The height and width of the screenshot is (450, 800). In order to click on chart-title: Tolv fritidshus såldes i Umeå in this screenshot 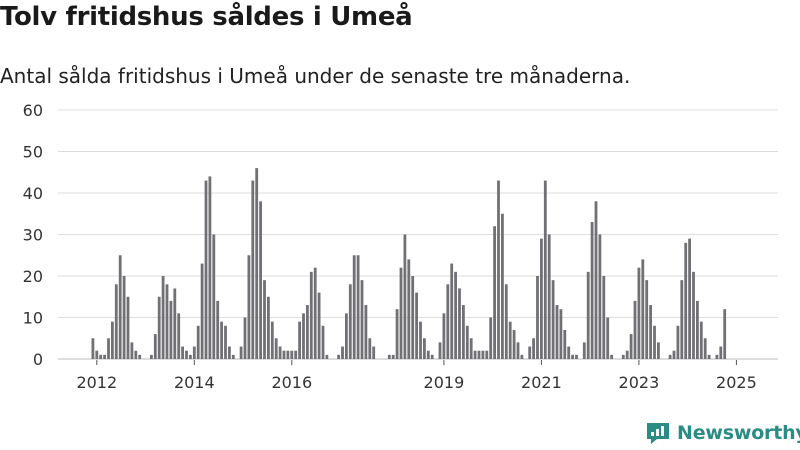, I will do `click(206, 17)`.